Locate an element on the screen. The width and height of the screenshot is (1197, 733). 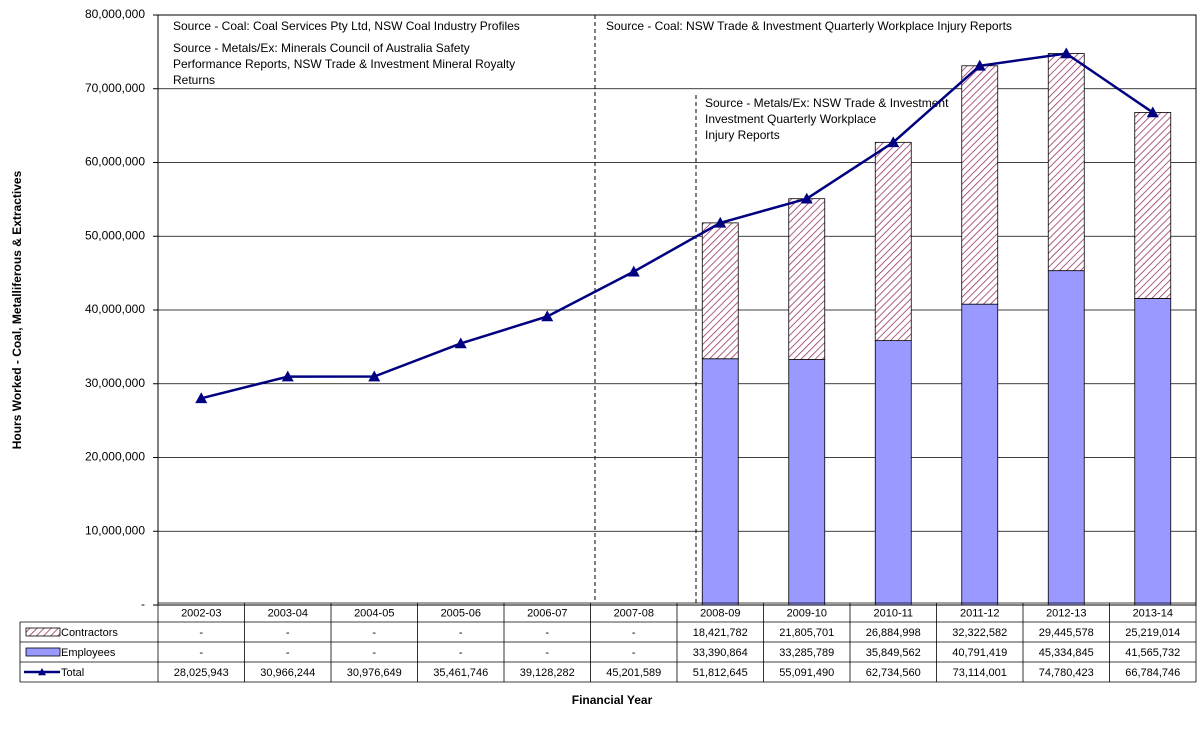
table-cell: 32,322,582 is located at coordinates (979, 633).